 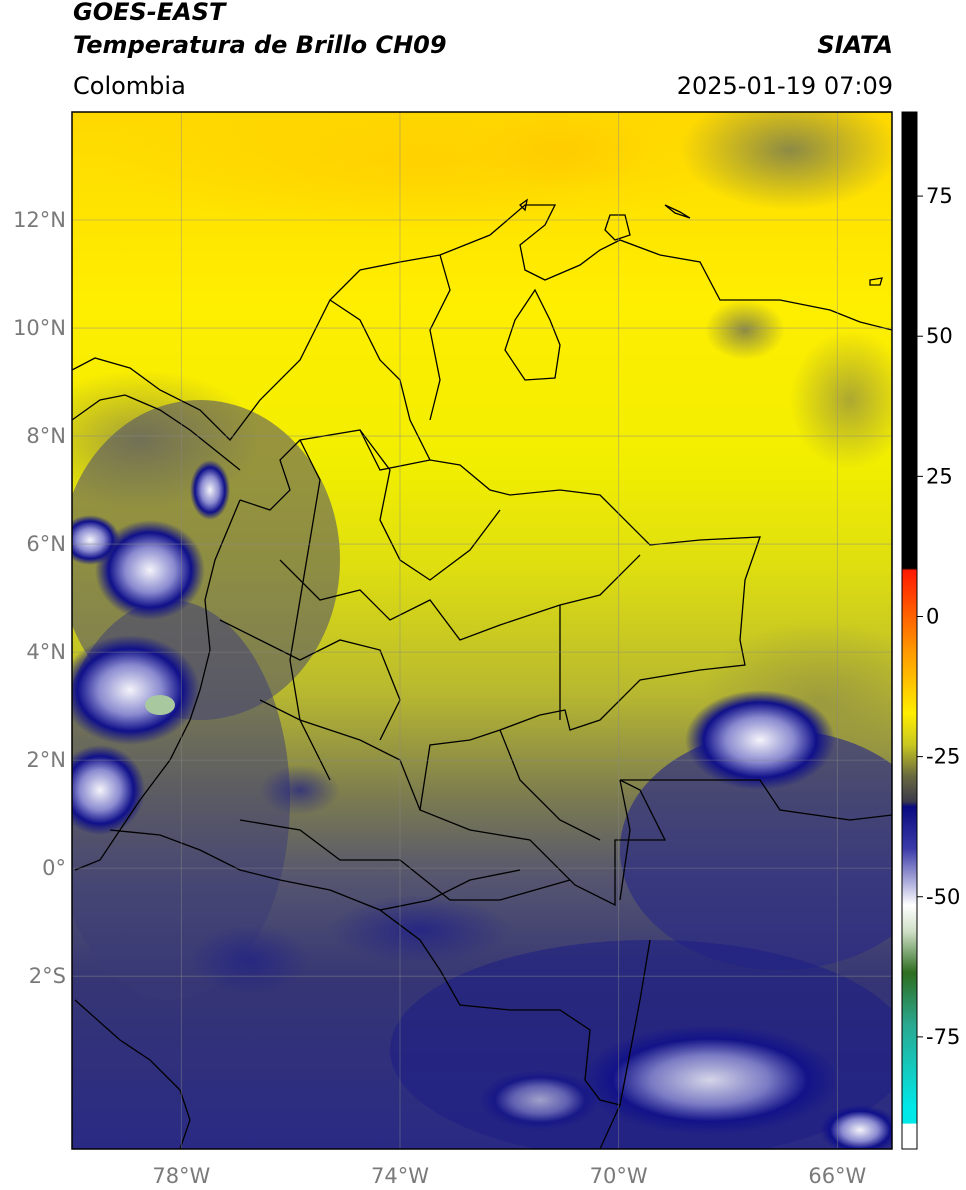 I want to click on map-subtitle: Temperatura de Brillo CH09, so click(x=260, y=45).